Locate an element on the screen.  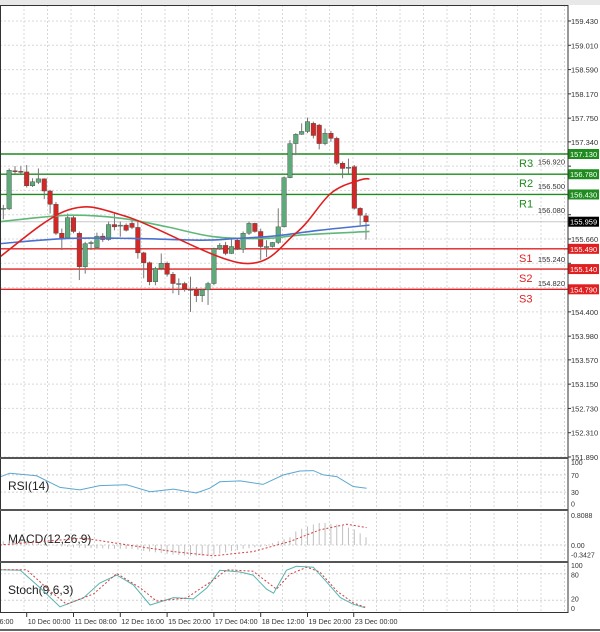
level-label-r3: R3 is located at coordinates (526, 164).